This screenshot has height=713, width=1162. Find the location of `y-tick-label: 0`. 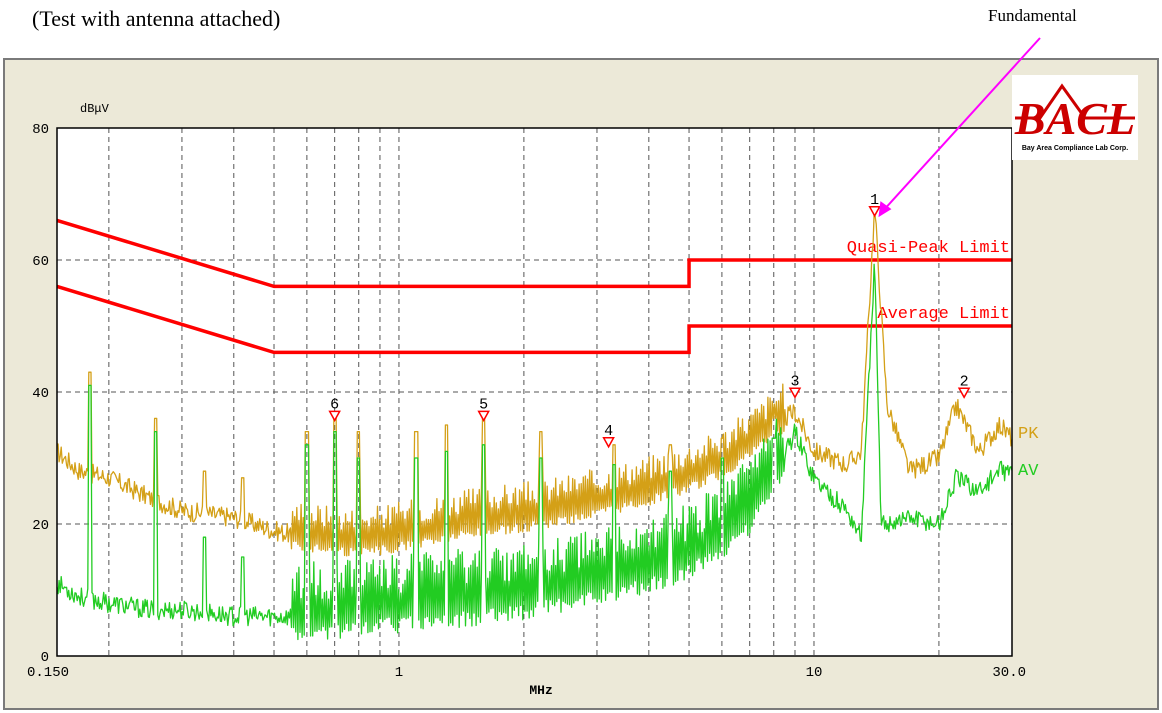

y-tick-label: 0 is located at coordinates (45, 658).